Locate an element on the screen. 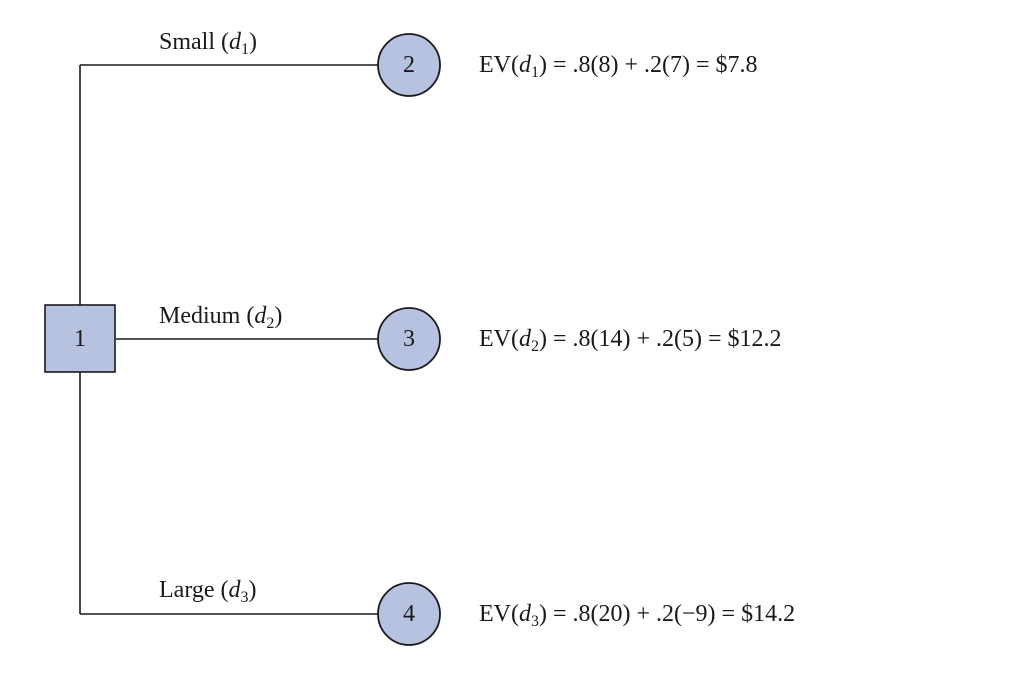  branch-name: Large is located at coordinates (187, 590).